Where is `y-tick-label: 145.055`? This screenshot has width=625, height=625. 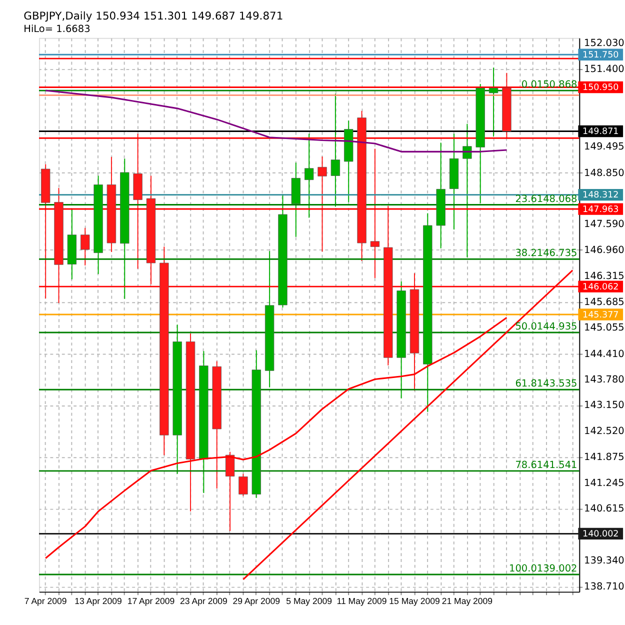 y-tick-label: 145.055 is located at coordinates (604, 328).